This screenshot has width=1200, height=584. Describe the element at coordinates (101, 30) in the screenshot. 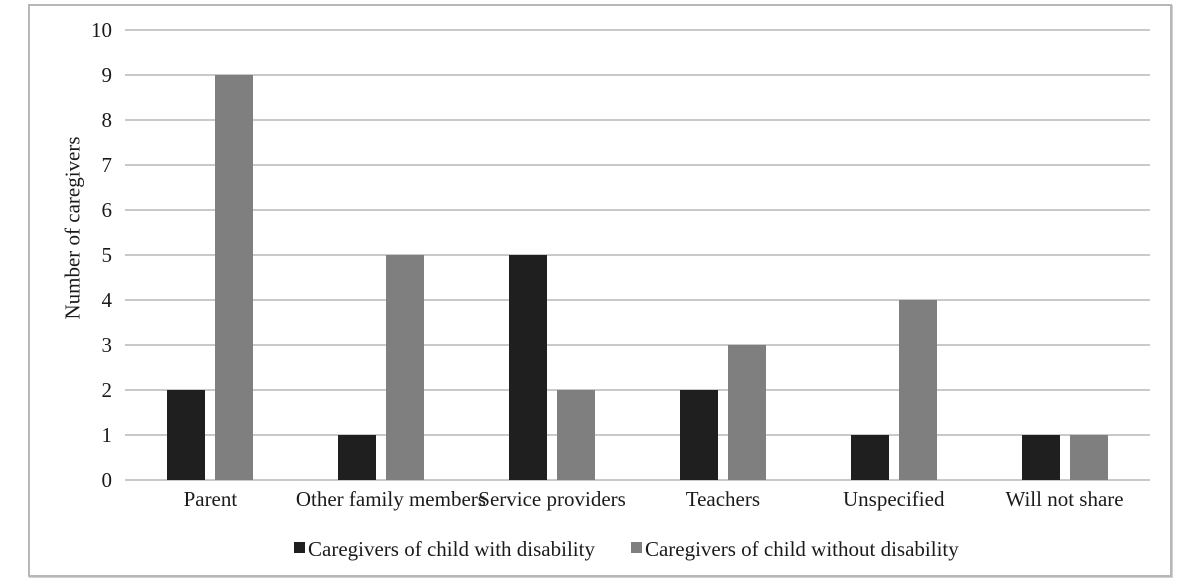

I see `y-tick-label-10: 10` at that location.